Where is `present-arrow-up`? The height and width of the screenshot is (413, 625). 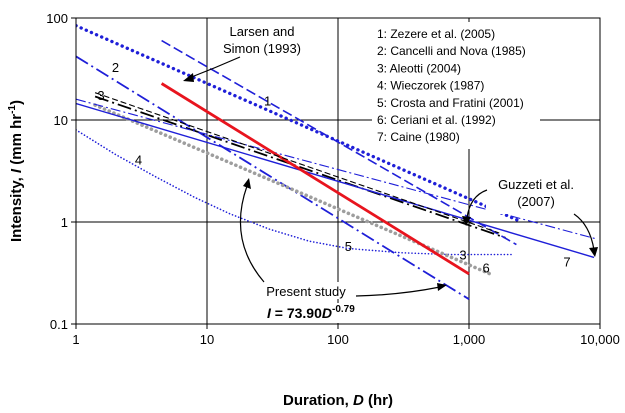 present-arrow-up is located at coordinates (252, 234).